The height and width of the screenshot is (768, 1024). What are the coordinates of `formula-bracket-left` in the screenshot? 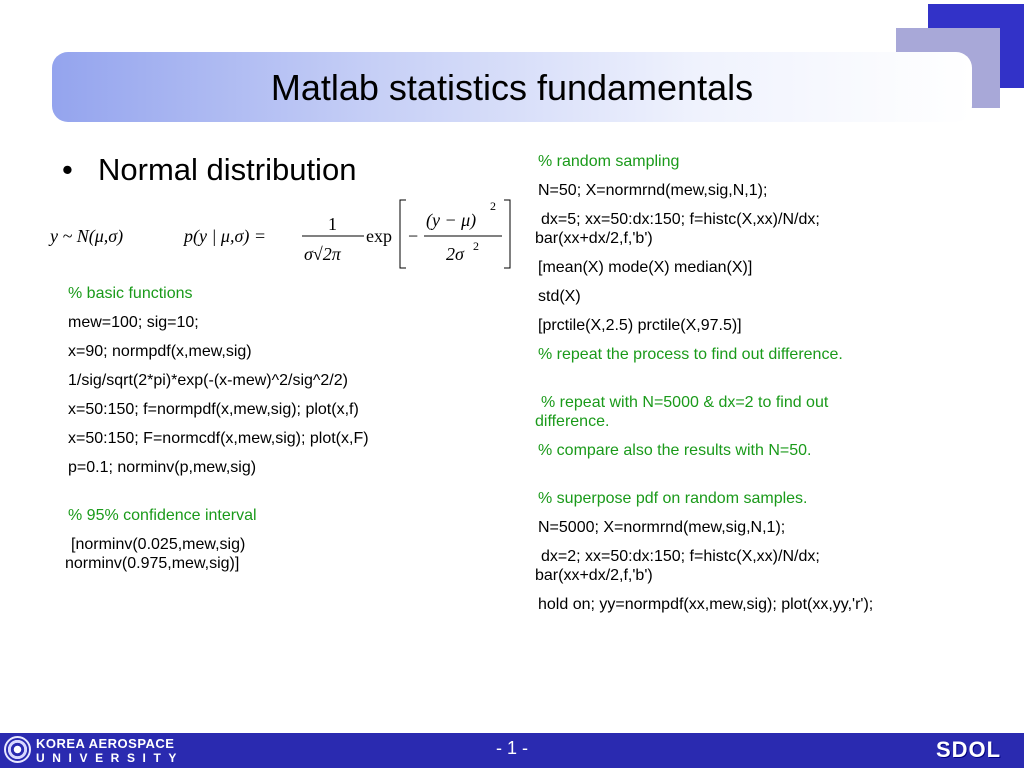 It's located at (402, 234).